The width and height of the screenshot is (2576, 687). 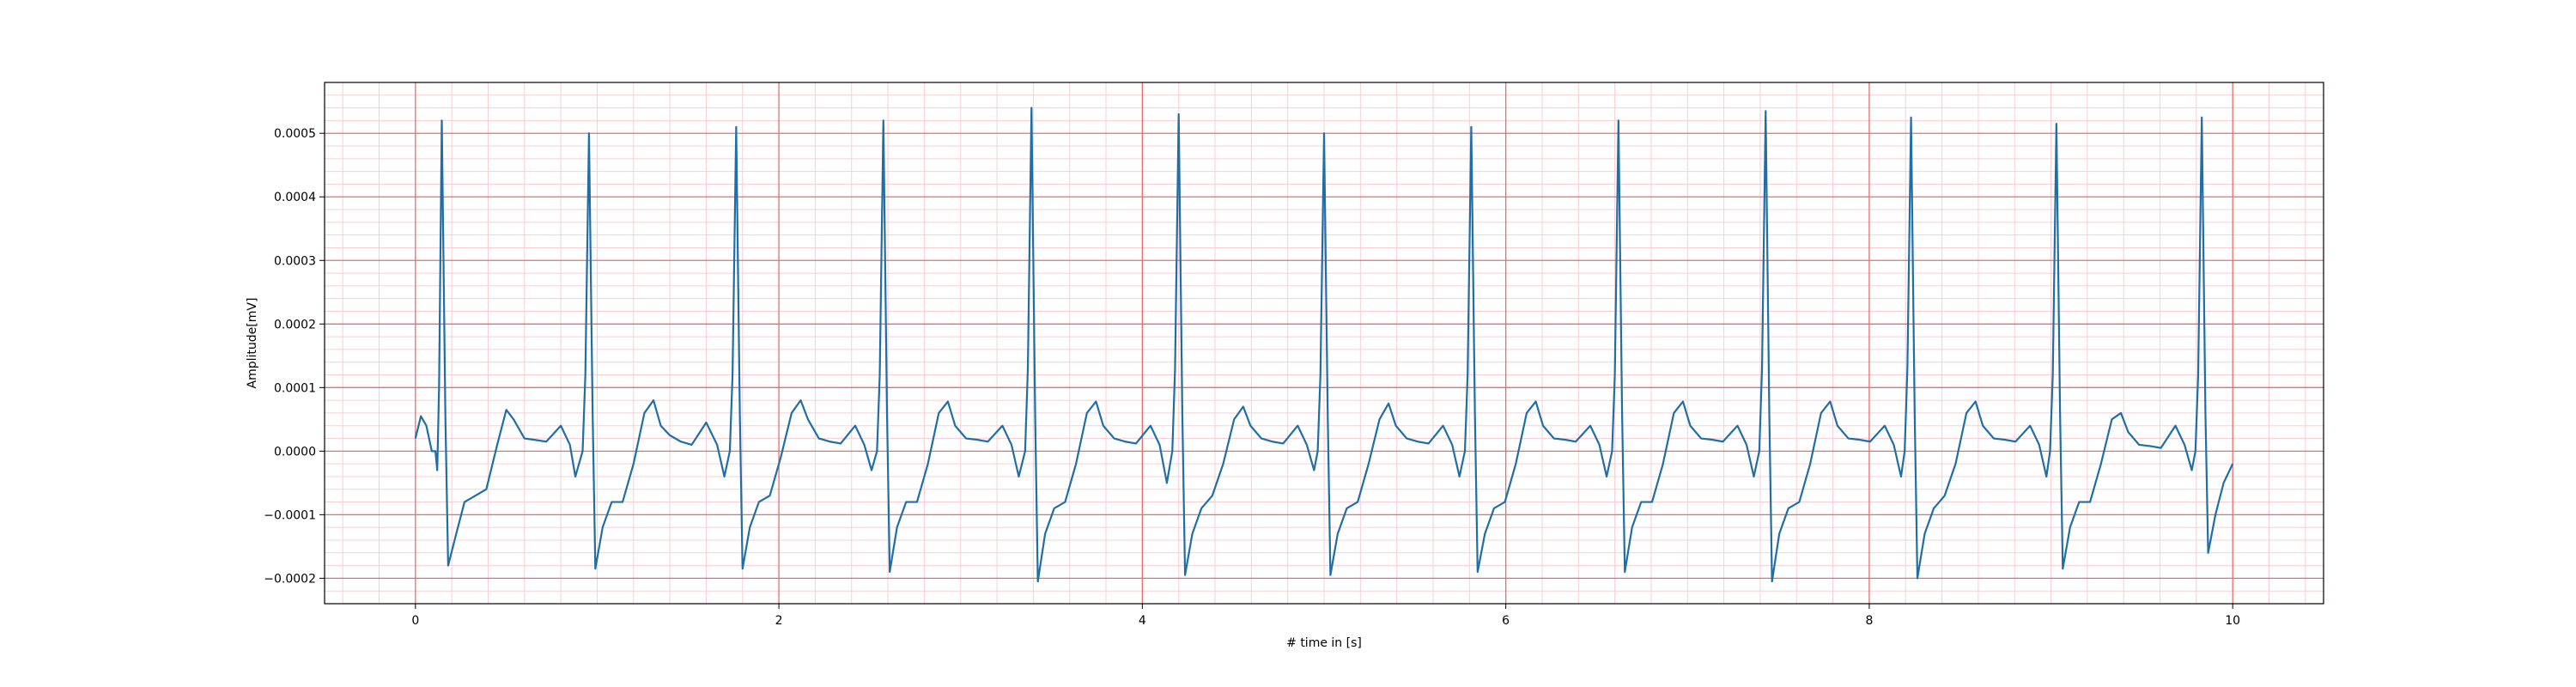 I want to click on y-tick-label: 0.0002, so click(x=295, y=324).